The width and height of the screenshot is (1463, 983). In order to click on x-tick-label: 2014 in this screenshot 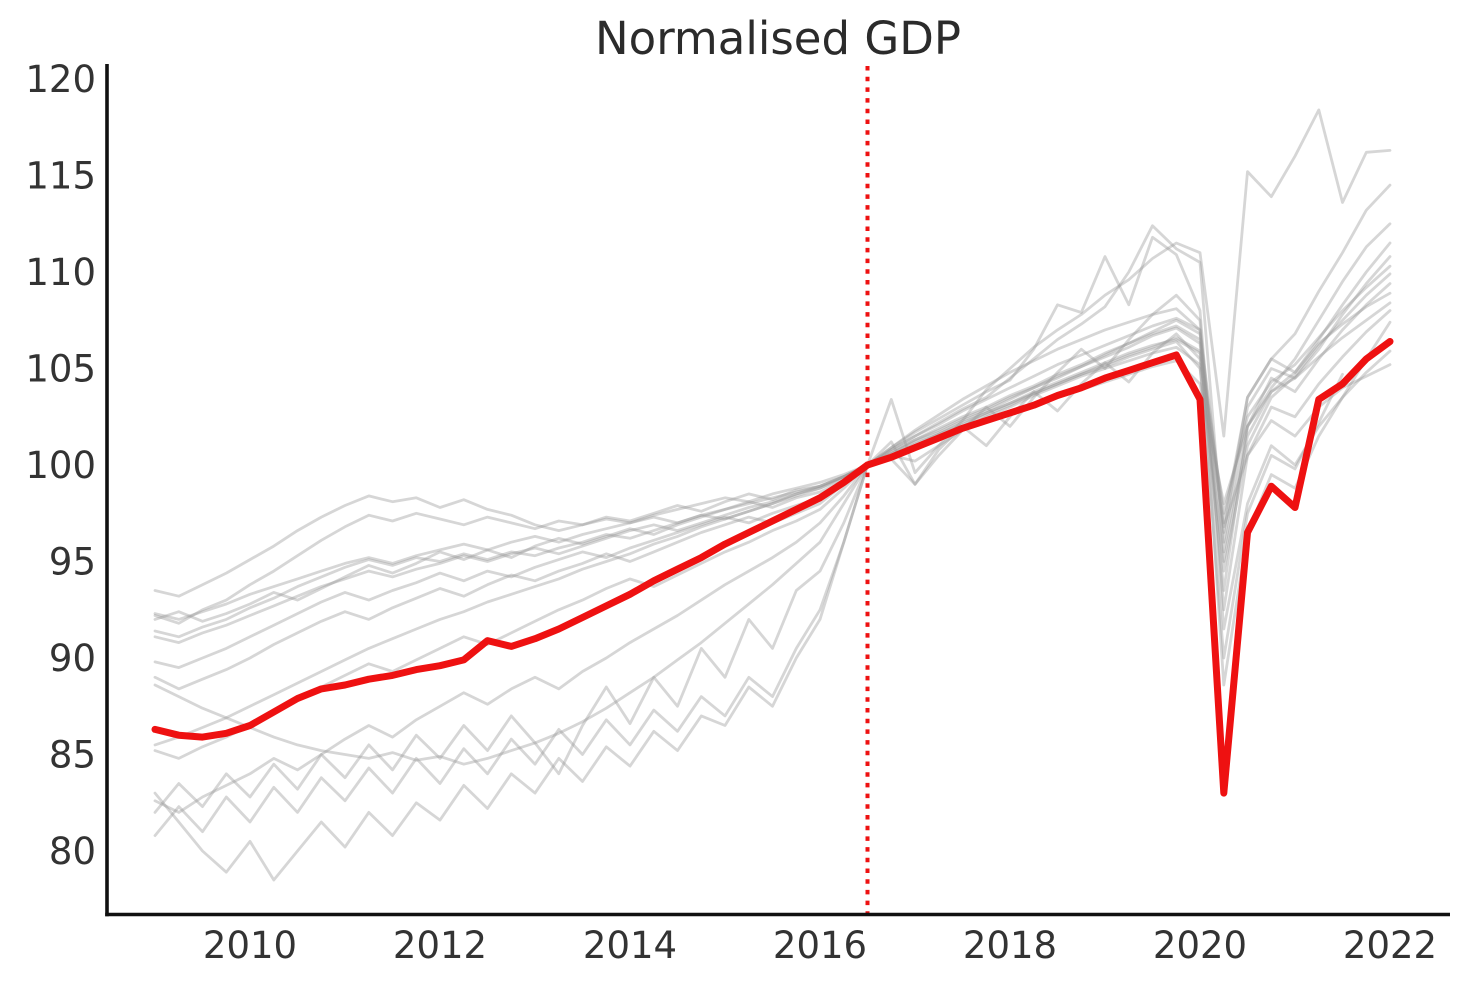, I will do `click(630, 945)`.